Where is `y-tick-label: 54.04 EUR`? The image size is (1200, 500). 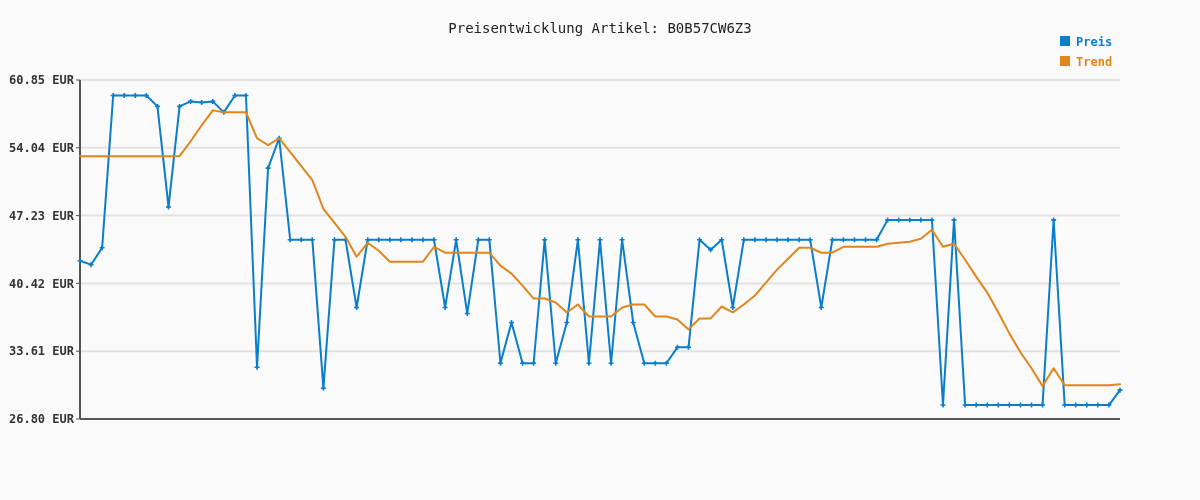 y-tick-label: 54.04 EUR is located at coordinates (41, 148).